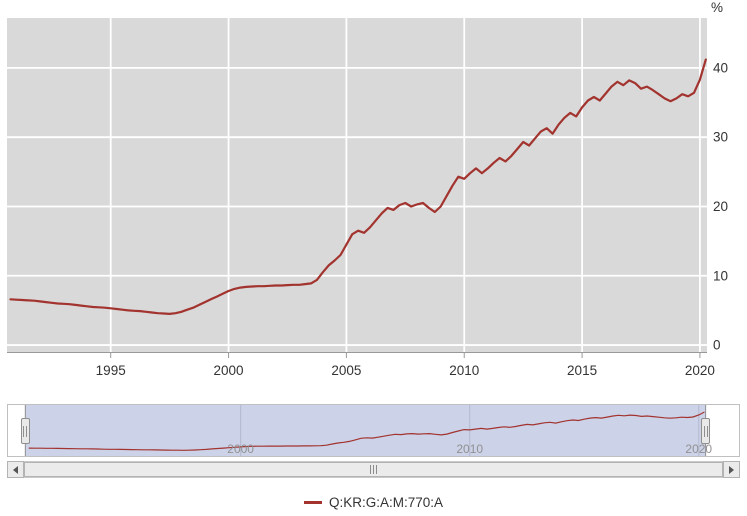 Image resolution: width=747 pixels, height=516 pixels. What do you see at coordinates (111, 370) in the screenshot?
I see `svg-text: 1995` at bounding box center [111, 370].